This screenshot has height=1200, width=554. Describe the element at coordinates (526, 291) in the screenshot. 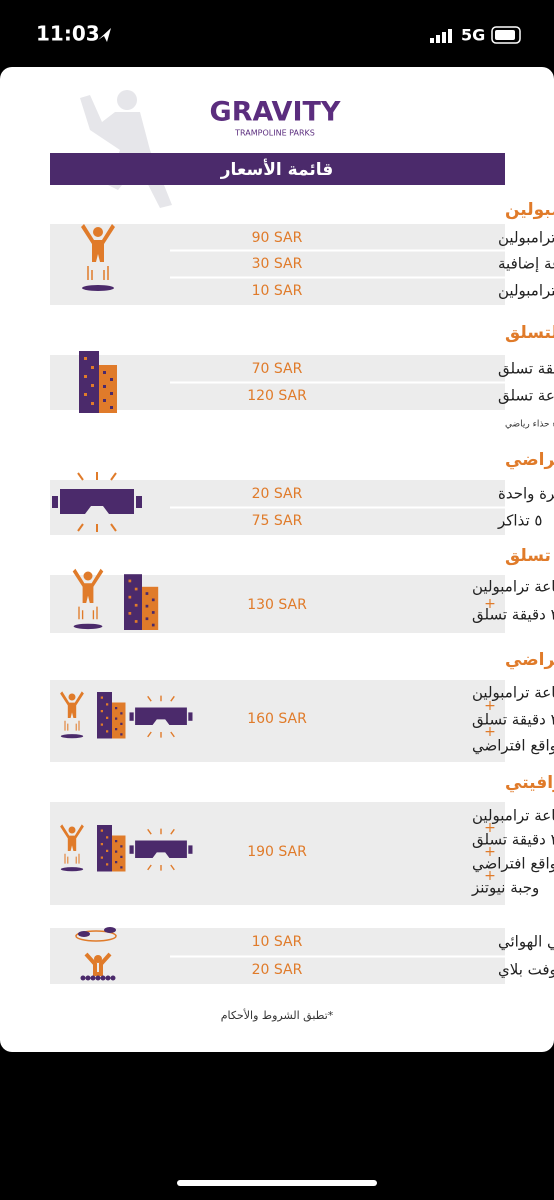

I see `row-label: جوارب خاصة بالترامبولين` at that location.